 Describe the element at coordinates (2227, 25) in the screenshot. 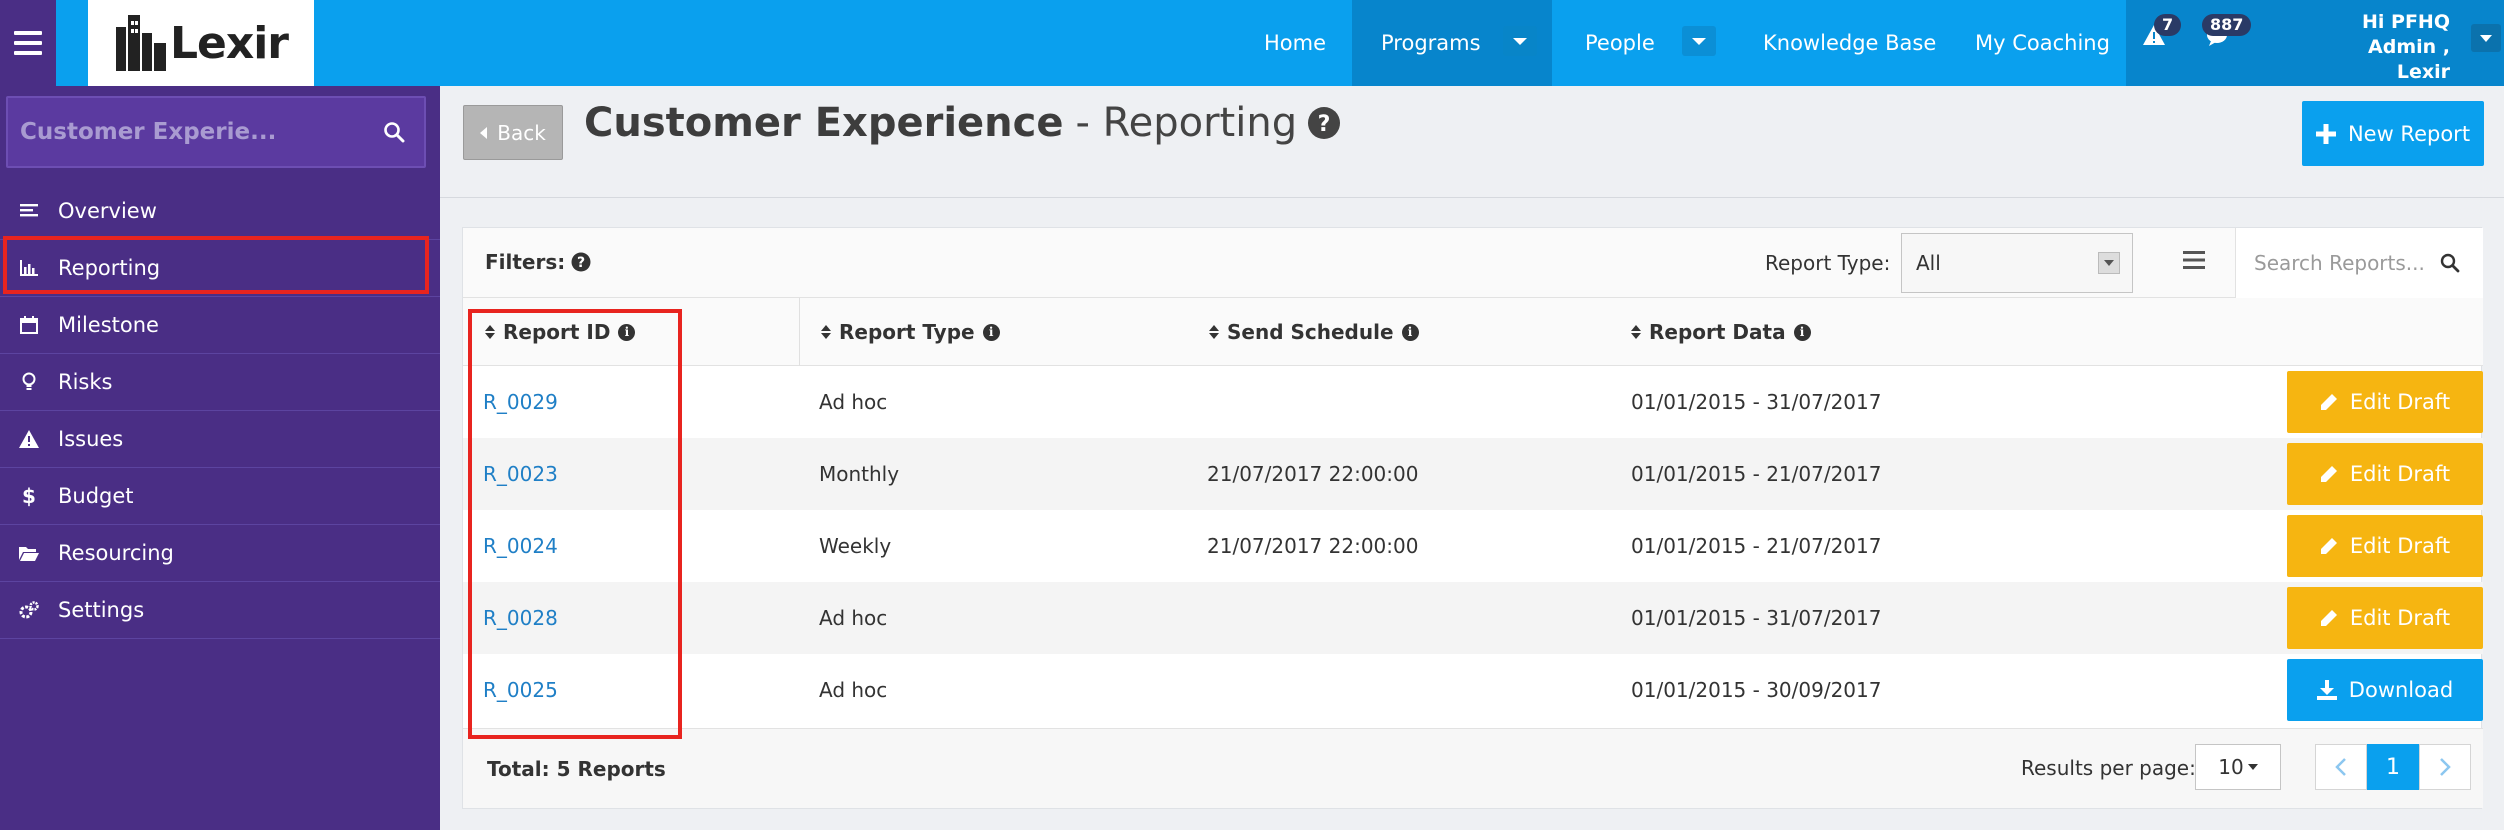

I see `messages-badge: 887` at that location.